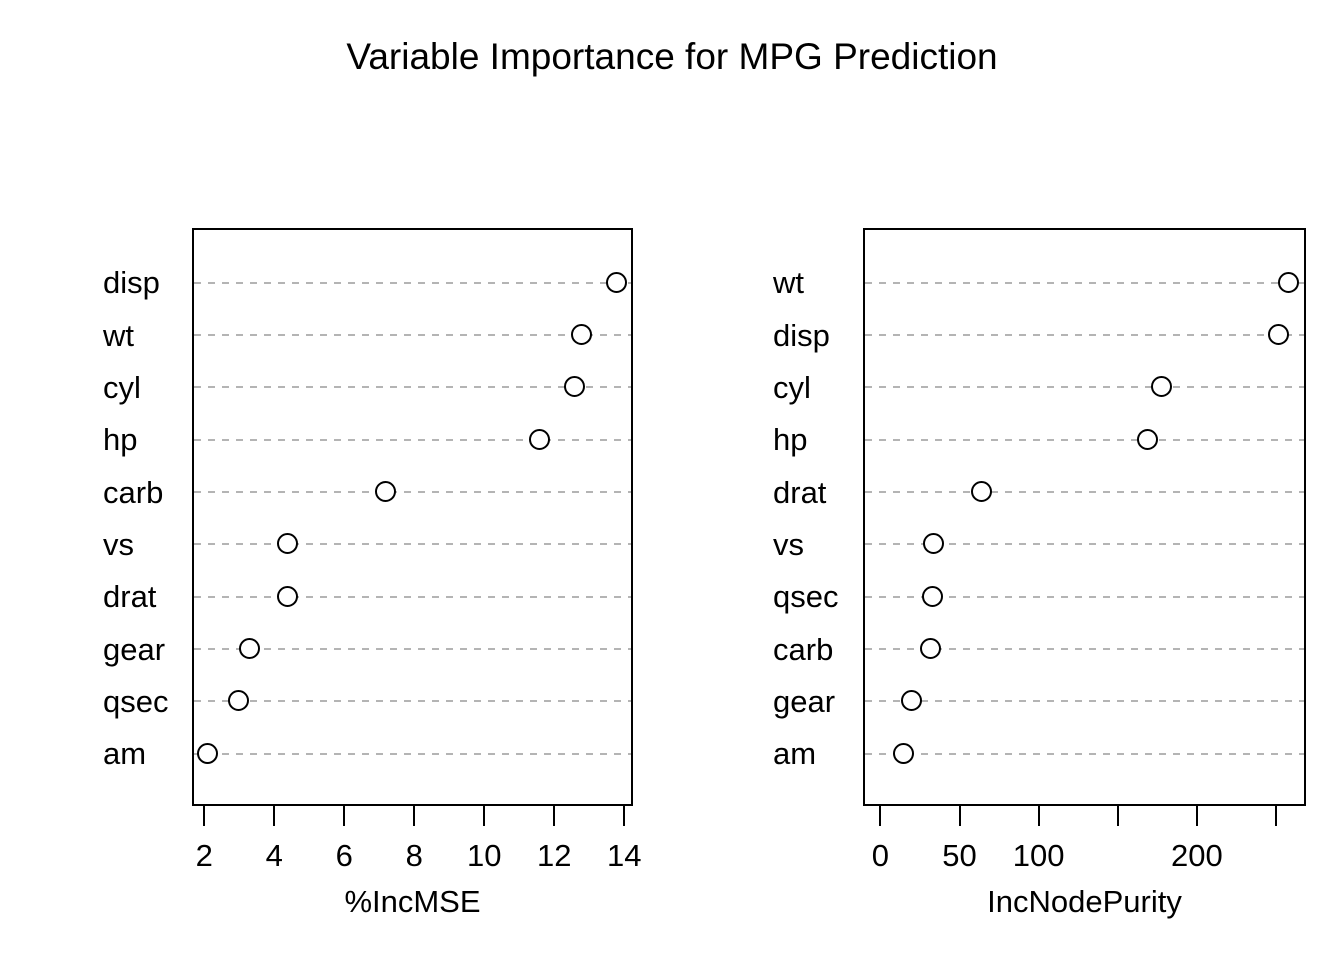 This screenshot has height=960, width=1344. Describe the element at coordinates (414, 855) in the screenshot. I see `x-tick-label-left-8: 8` at that location.